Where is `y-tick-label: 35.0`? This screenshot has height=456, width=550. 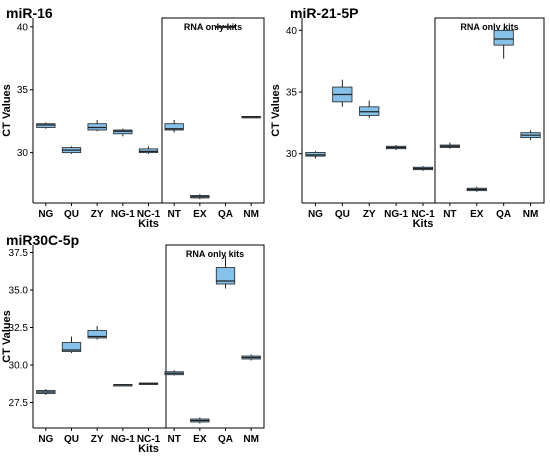 y-tick-label: 35.0 is located at coordinates (19, 291).